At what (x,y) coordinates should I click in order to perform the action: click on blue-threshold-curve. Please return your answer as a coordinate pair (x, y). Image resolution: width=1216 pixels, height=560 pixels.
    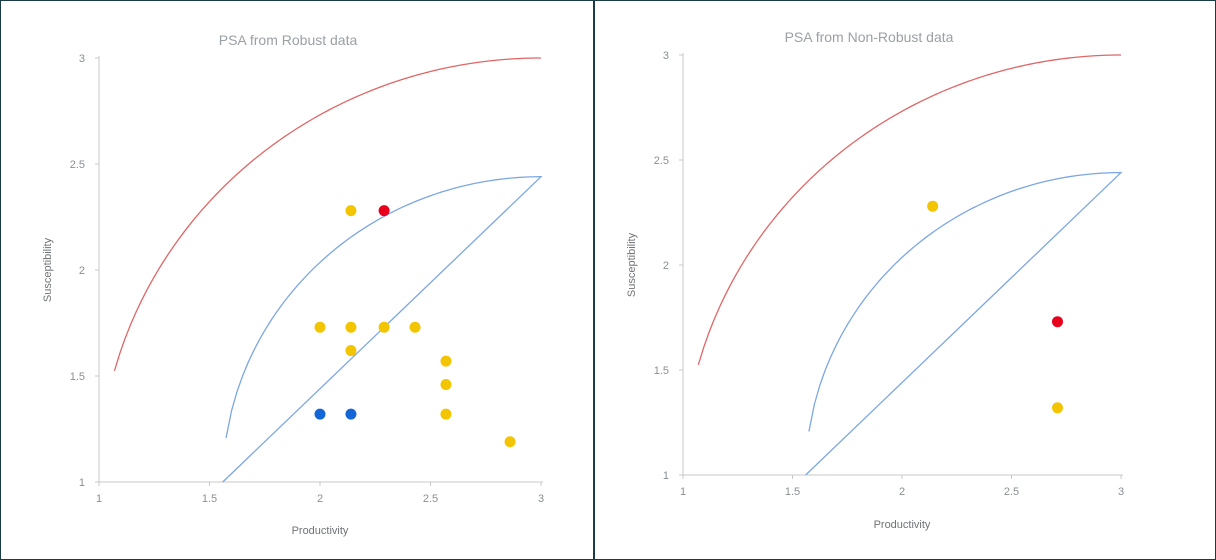
    Looking at the image, I should click on (964, 323).